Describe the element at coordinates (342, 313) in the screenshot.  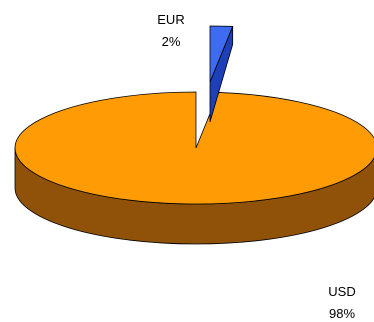
I see `label-usd-value: 98%` at that location.